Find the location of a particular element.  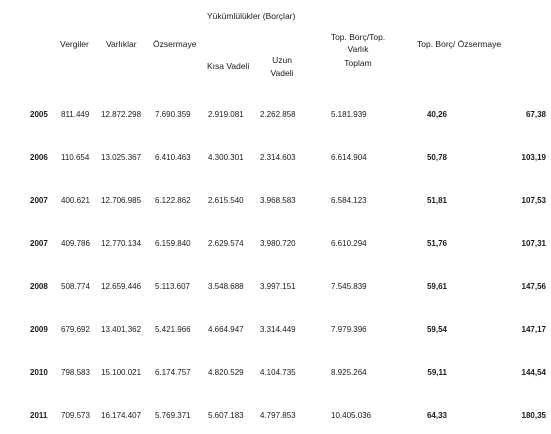

group-title: Yükümlülükler (Borçlar) is located at coordinates (251, 16).